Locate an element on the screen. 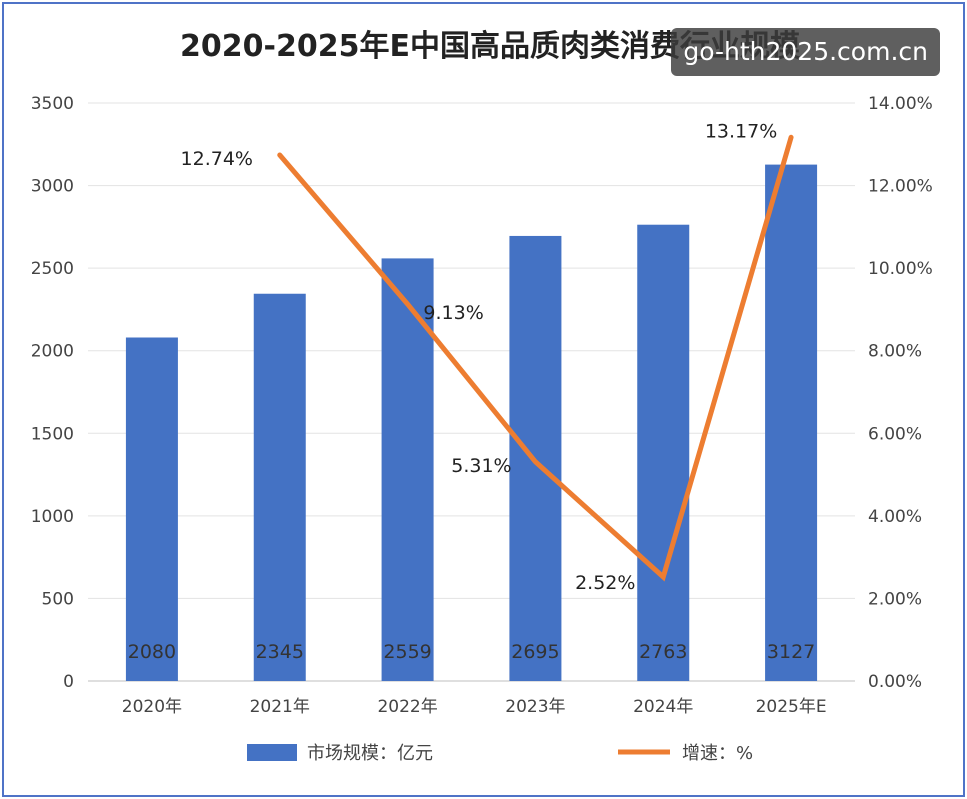 The height and width of the screenshot is (799, 967). watermark: go-hth2025.com.cn is located at coordinates (805, 52).